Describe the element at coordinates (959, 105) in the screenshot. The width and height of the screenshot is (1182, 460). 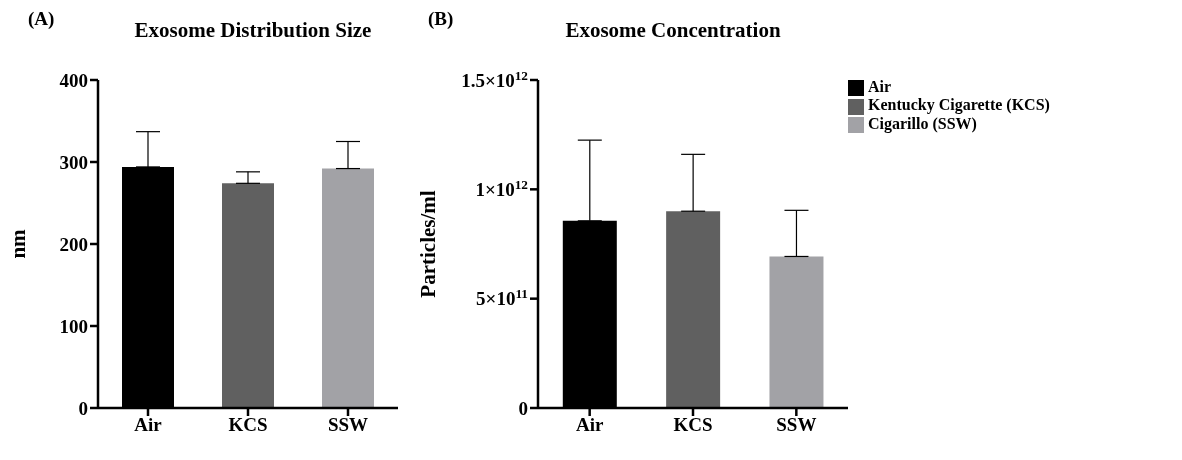
I see `legend-label: Kentucky Cigarette (KCS)` at that location.